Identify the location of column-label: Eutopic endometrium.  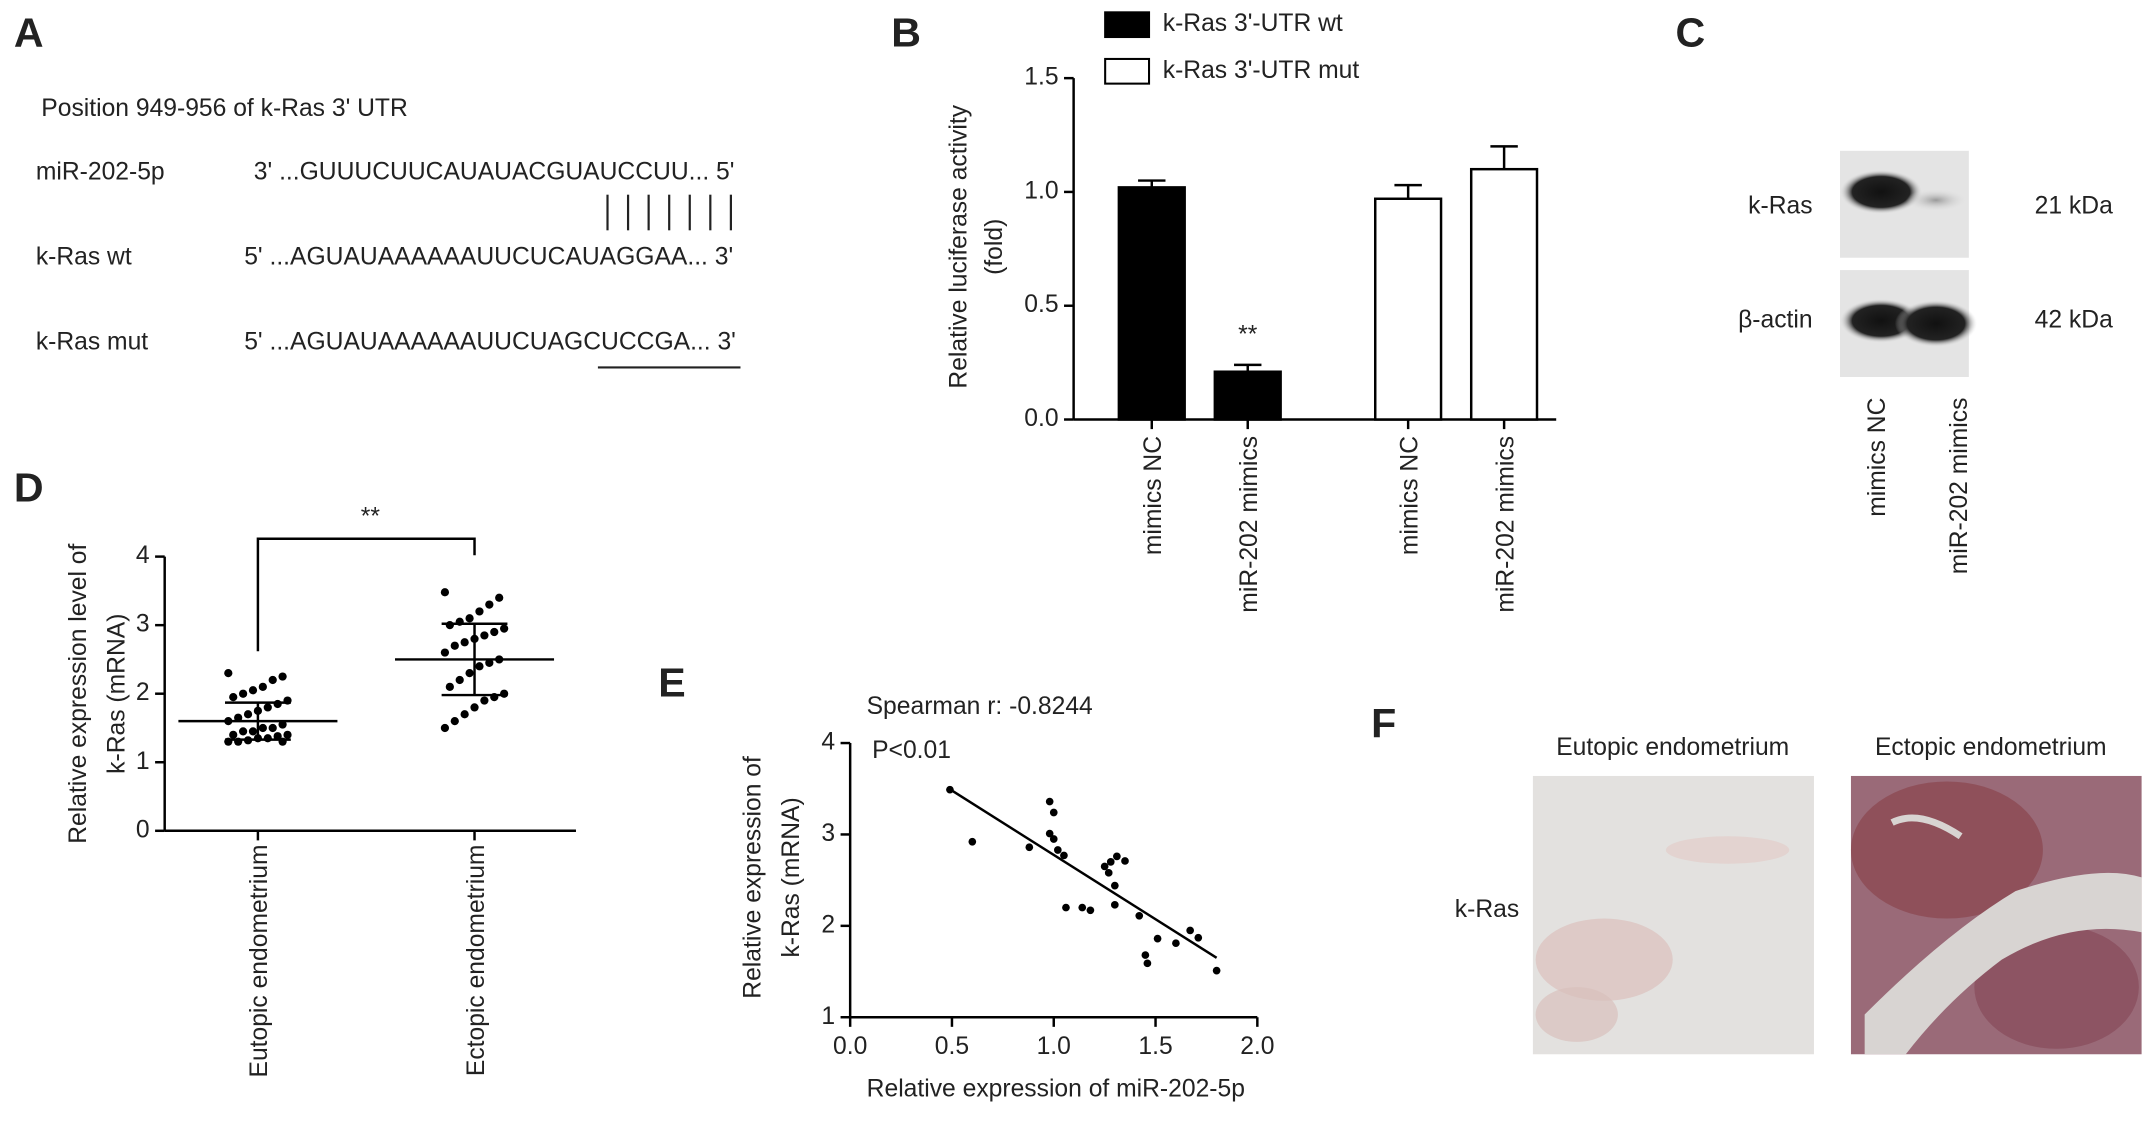
(1672, 747).